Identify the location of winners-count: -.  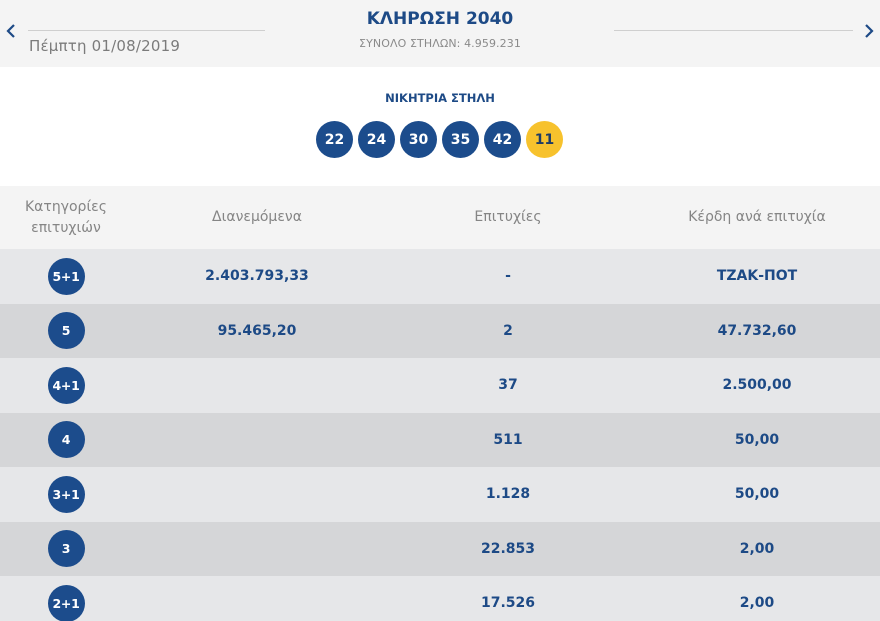
(508, 276).